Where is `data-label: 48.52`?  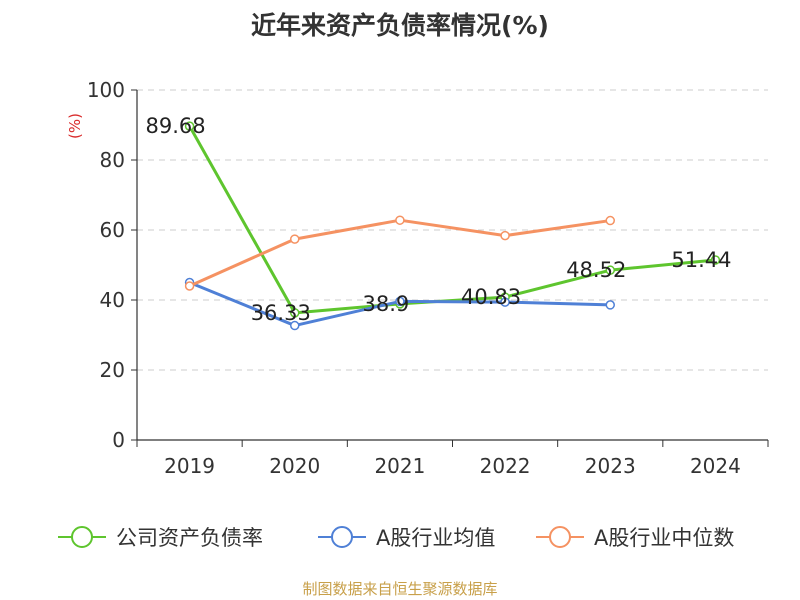 data-label: 48.52 is located at coordinates (596, 270).